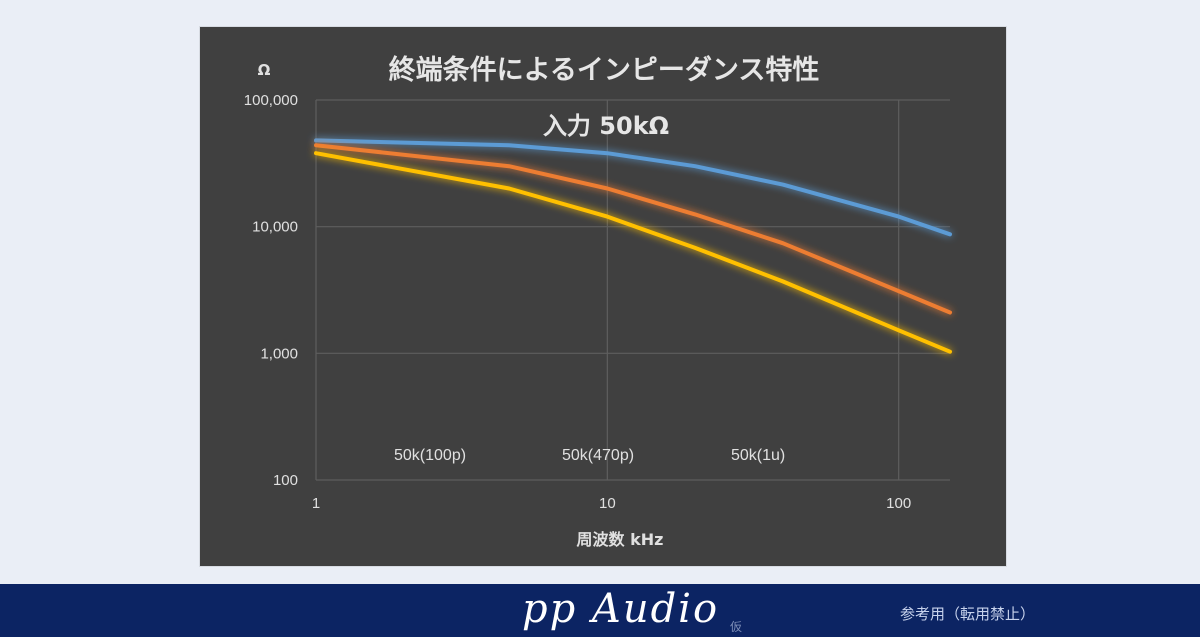  What do you see at coordinates (620, 539) in the screenshot?
I see `x-axis-label: 周波数 kHz` at bounding box center [620, 539].